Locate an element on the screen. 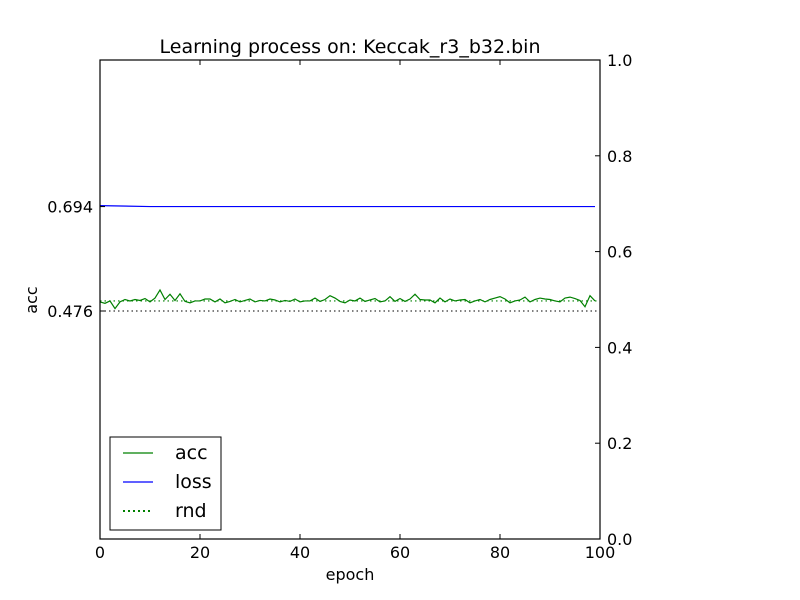 The height and width of the screenshot is (600, 800). legend-label-acc: acc is located at coordinates (191, 453).